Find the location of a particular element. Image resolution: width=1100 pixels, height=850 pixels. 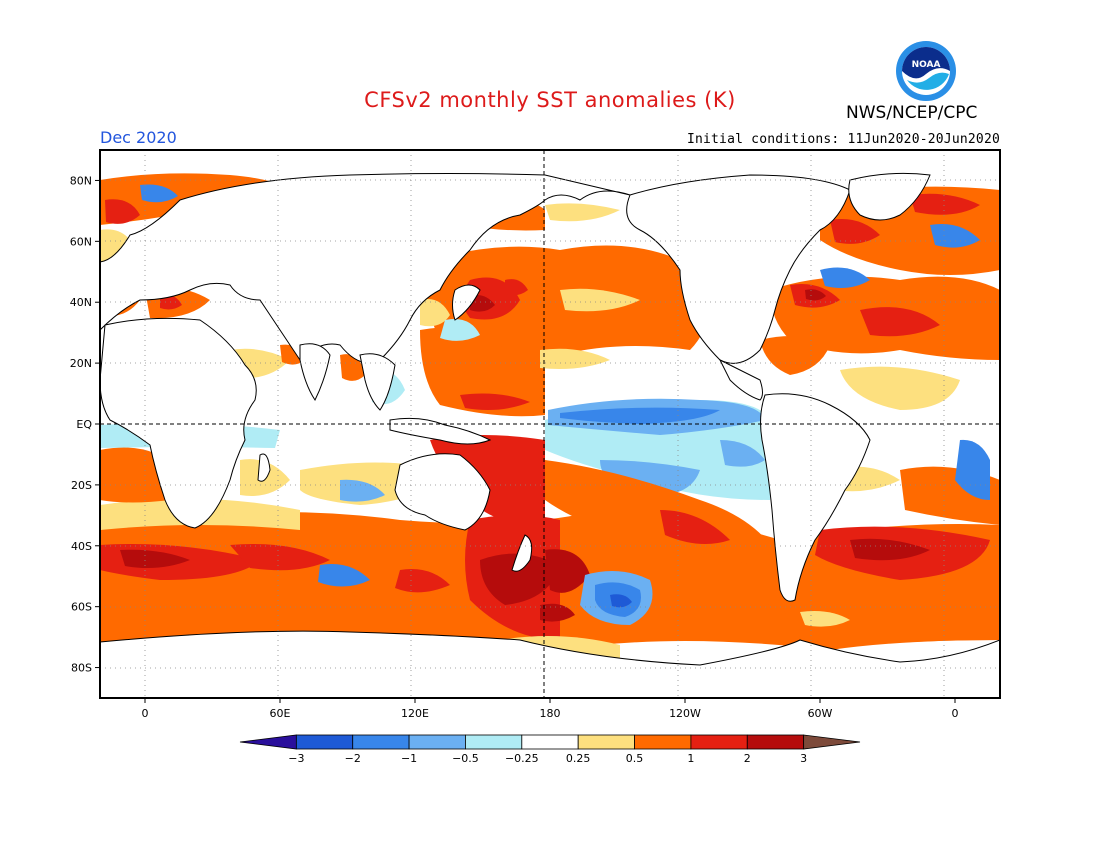

colorbar-level-label: −2 is located at coordinates (353, 758).